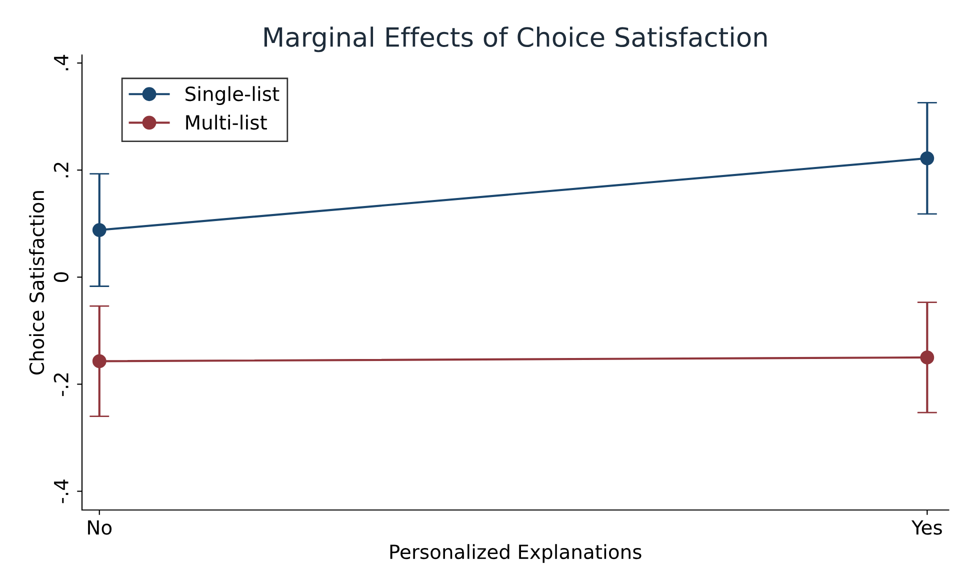  Describe the element at coordinates (226, 122) in the screenshot. I see `legend-label: Multi-list` at that location.